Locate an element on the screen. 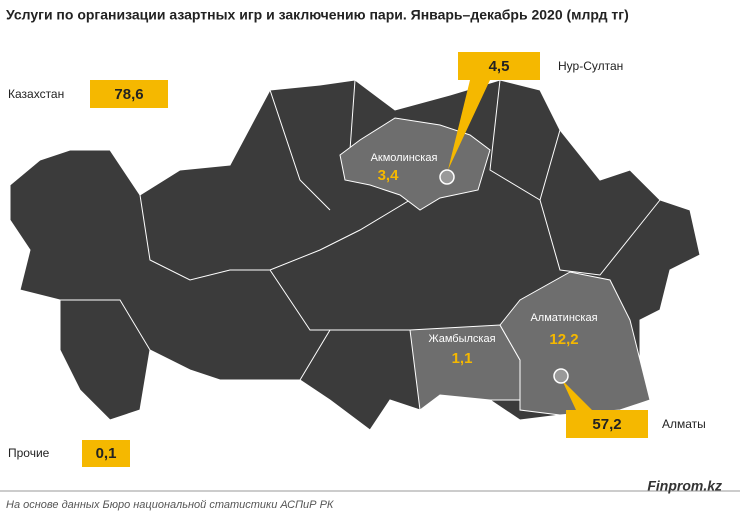 This screenshot has width=740, height=520. region-value: 1,1 is located at coordinates (462, 358).